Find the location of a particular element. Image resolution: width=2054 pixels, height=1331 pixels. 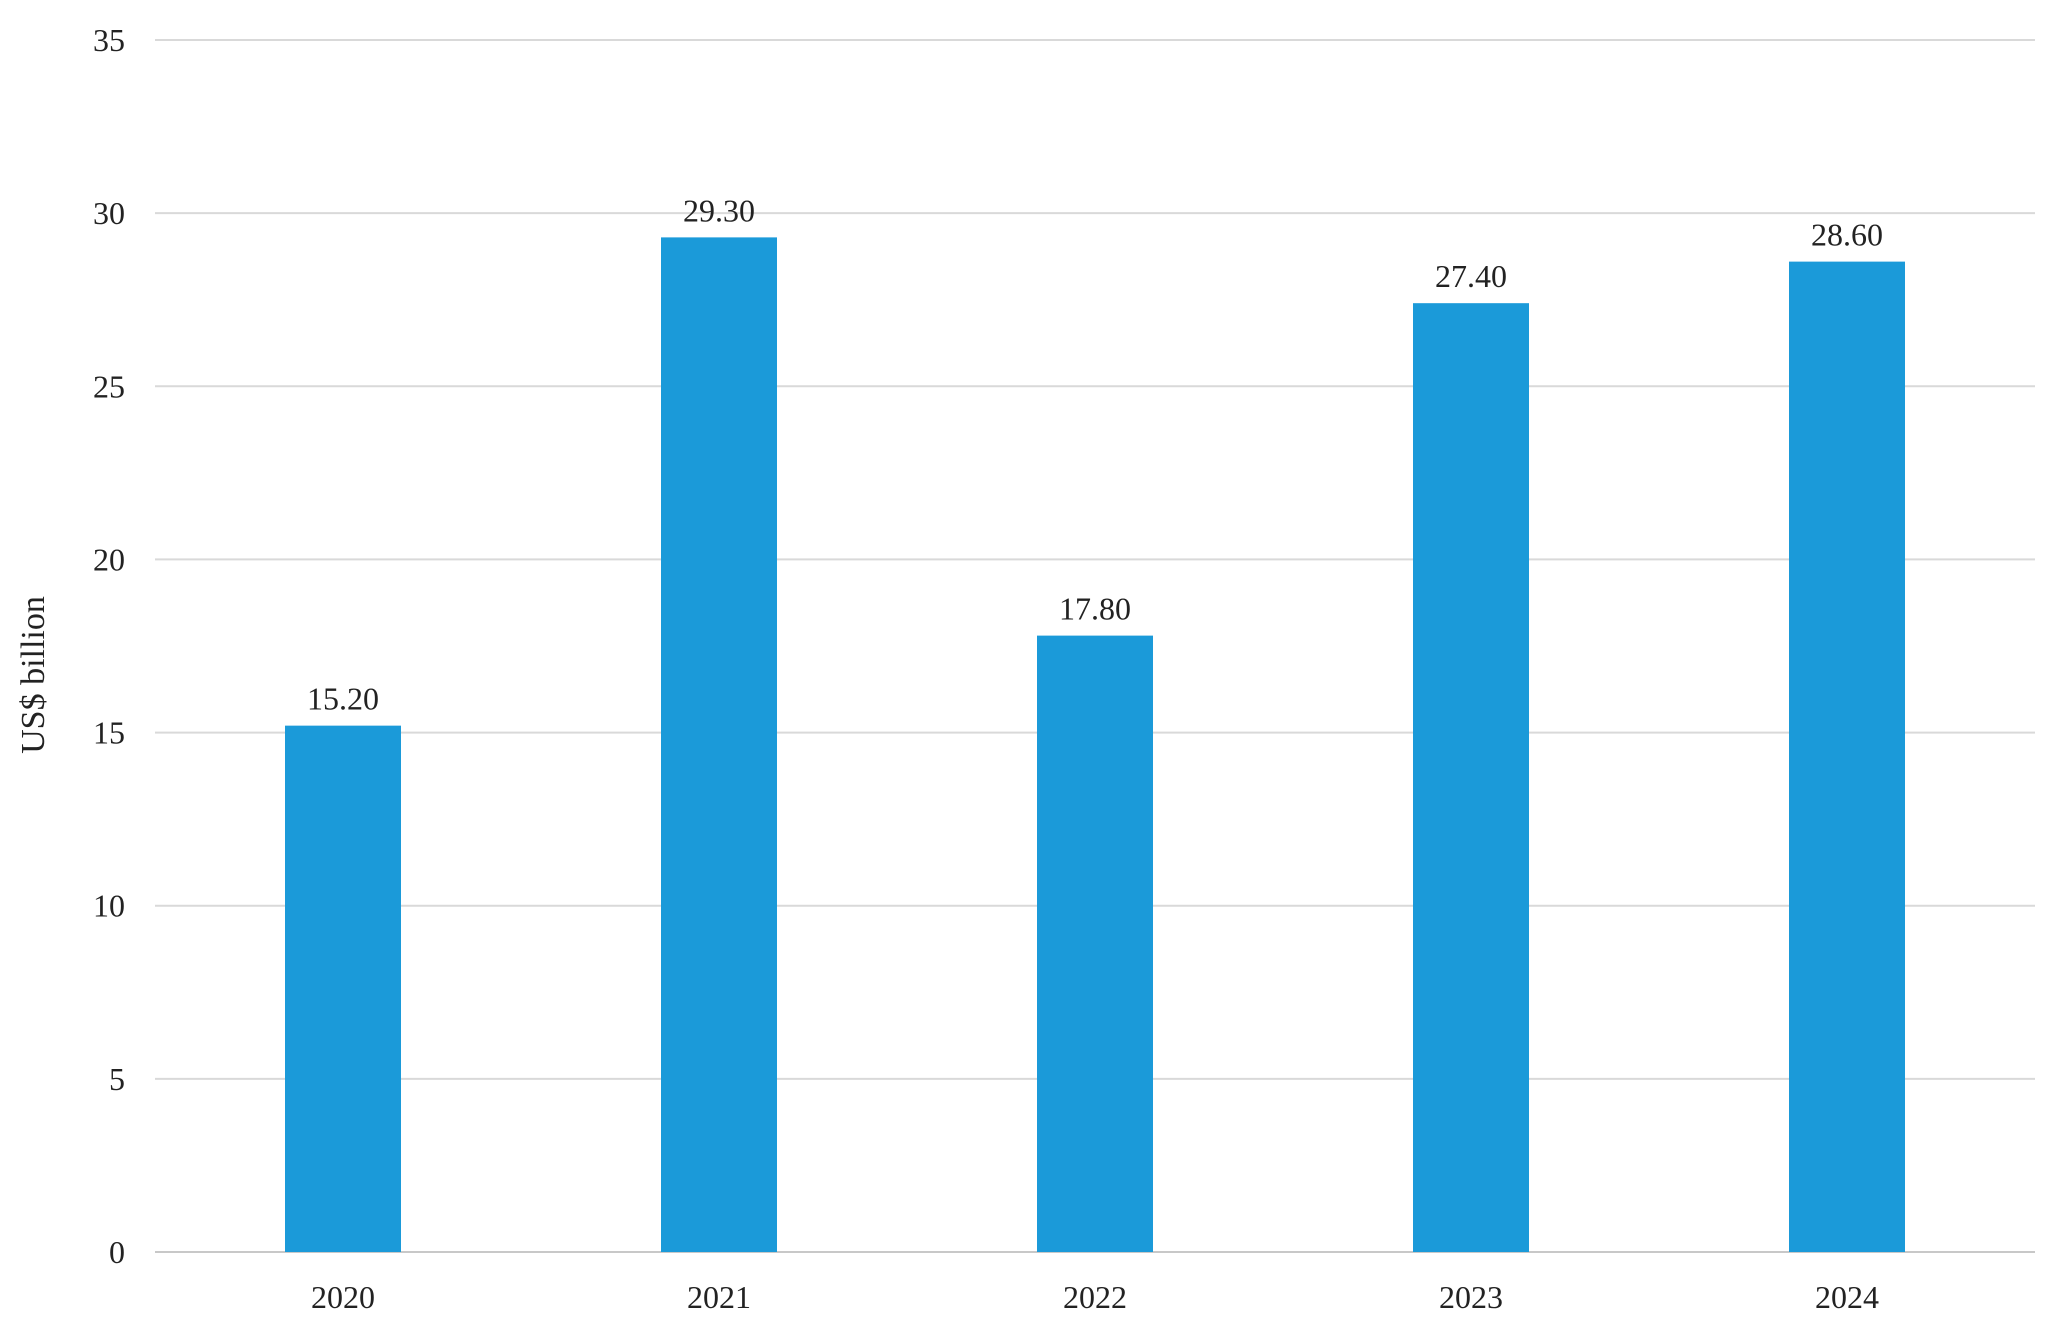

bar-2023 is located at coordinates (1471, 778).